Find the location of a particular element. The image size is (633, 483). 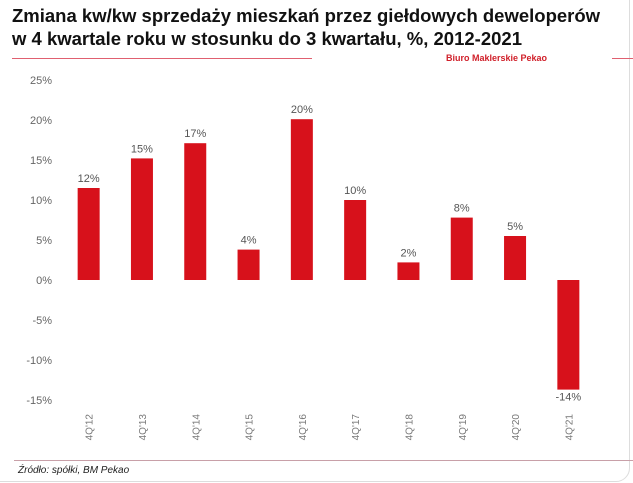

data-label: 15% is located at coordinates (142, 149).